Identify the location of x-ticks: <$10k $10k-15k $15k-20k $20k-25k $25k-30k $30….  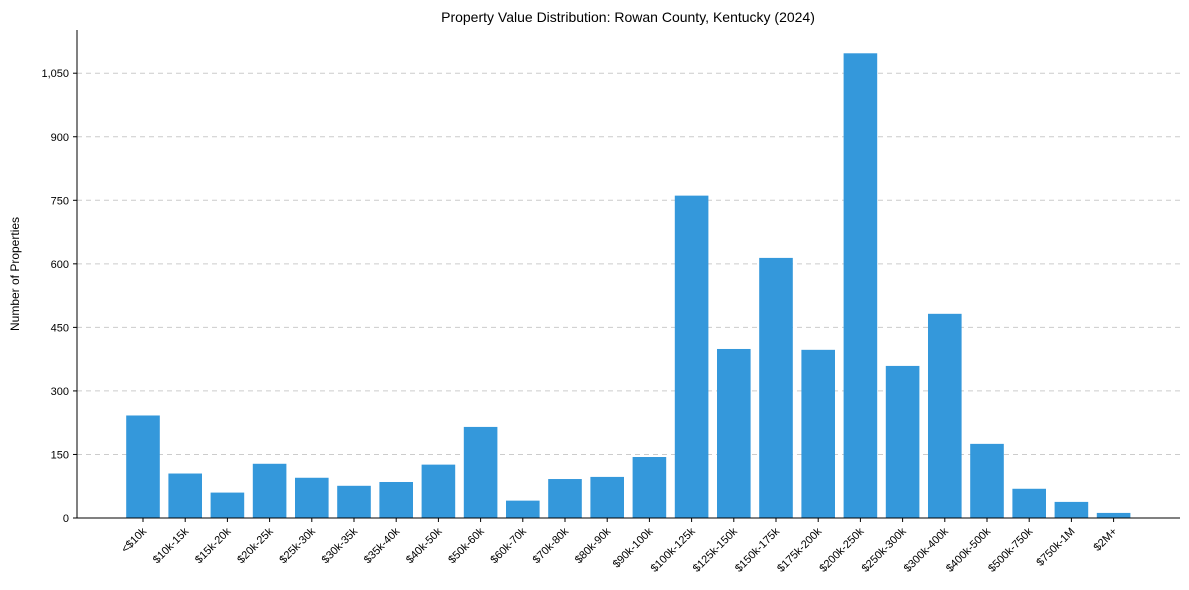
(619, 546).